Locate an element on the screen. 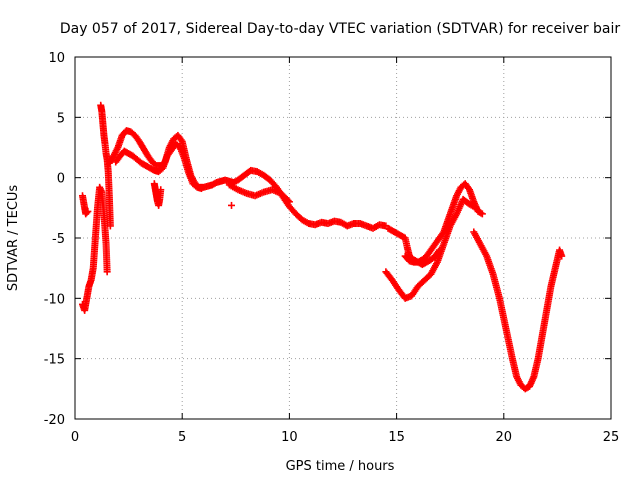  series-arc-deep-21h is located at coordinates (518, 310).